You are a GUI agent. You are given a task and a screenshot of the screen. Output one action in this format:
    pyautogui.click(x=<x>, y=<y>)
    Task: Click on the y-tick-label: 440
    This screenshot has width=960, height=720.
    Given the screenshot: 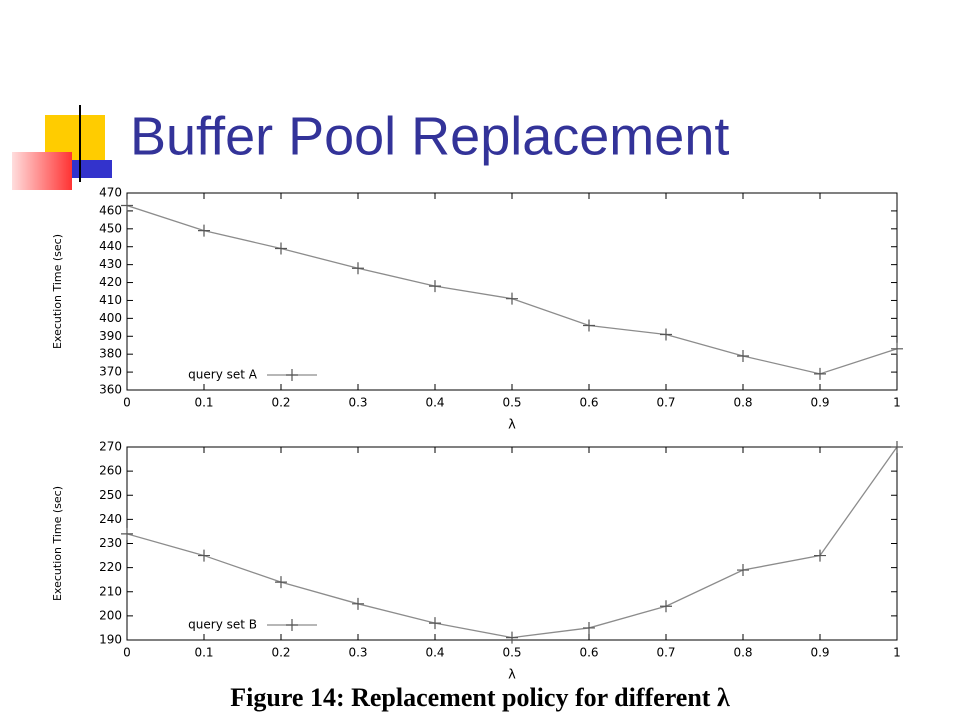 What is the action you would take?
    pyautogui.click(x=110, y=246)
    